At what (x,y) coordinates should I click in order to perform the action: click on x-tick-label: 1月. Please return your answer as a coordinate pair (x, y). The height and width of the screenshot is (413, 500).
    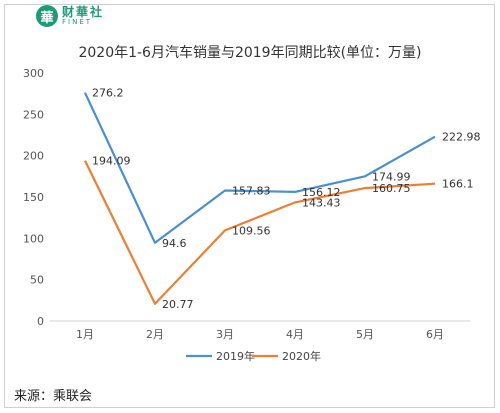
    Looking at the image, I should click on (85, 334).